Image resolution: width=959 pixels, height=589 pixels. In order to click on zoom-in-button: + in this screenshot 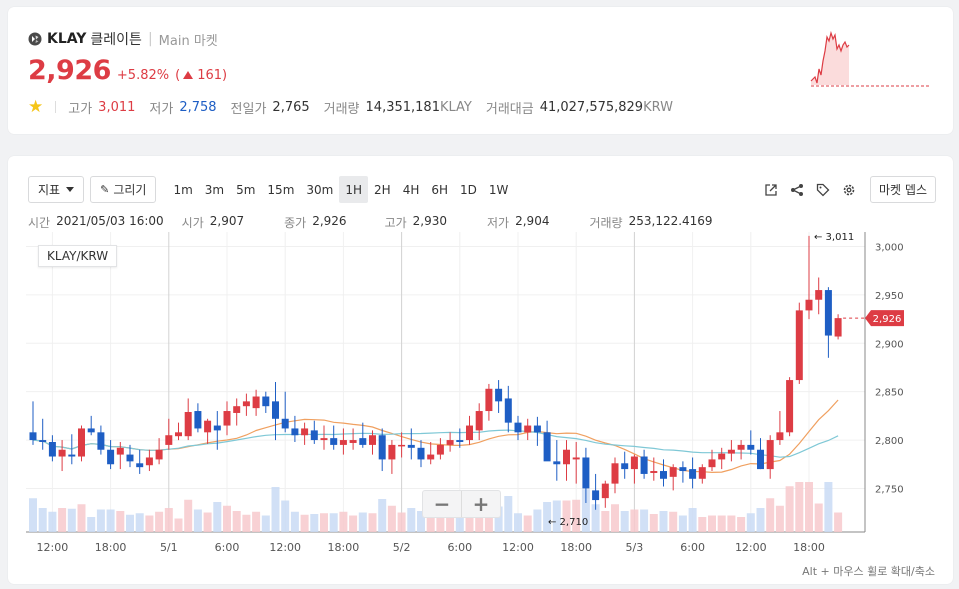, I will do `click(480, 504)`.